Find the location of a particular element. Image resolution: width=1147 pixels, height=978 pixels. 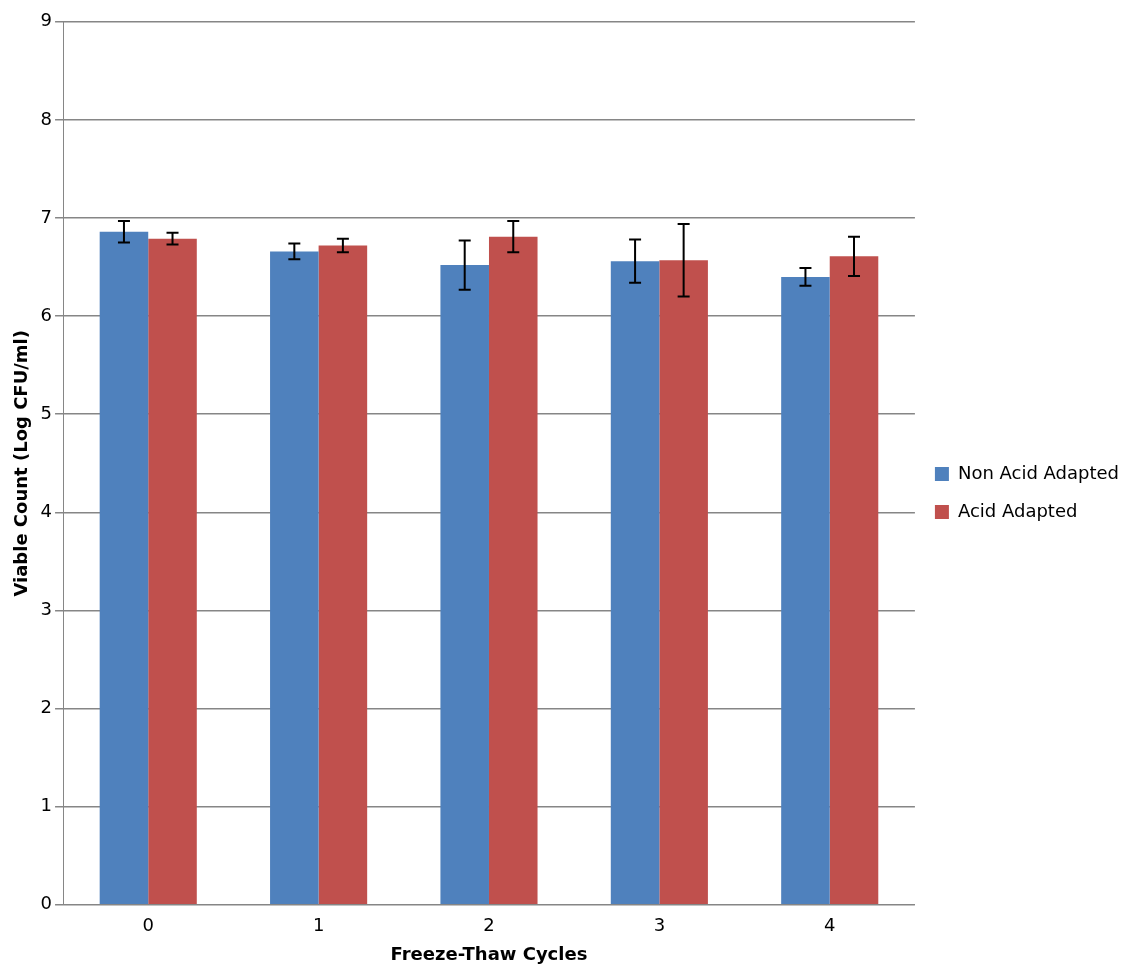

y-tick-label: 7 is located at coordinates (46, 216).